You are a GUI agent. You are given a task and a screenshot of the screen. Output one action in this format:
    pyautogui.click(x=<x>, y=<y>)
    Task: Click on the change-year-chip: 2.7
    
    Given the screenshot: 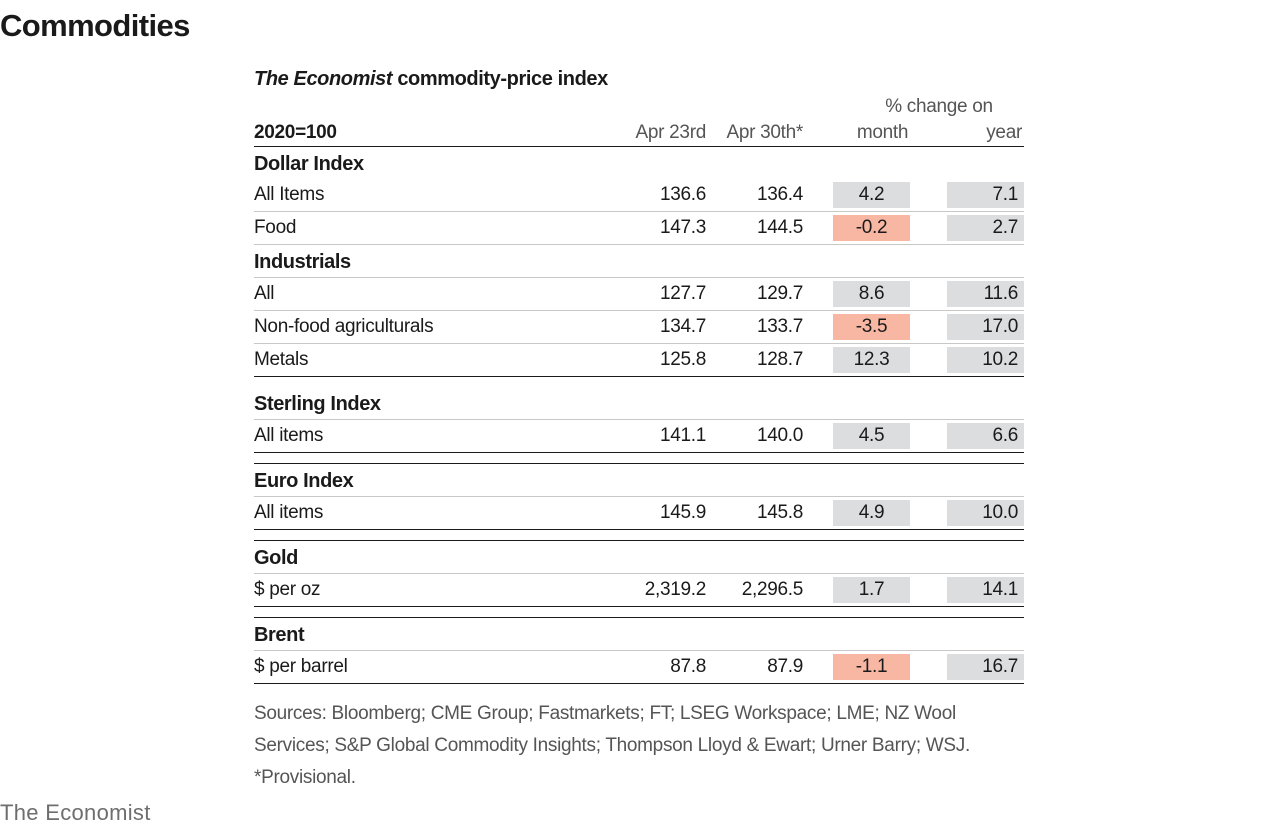 What is the action you would take?
    pyautogui.click(x=985, y=228)
    